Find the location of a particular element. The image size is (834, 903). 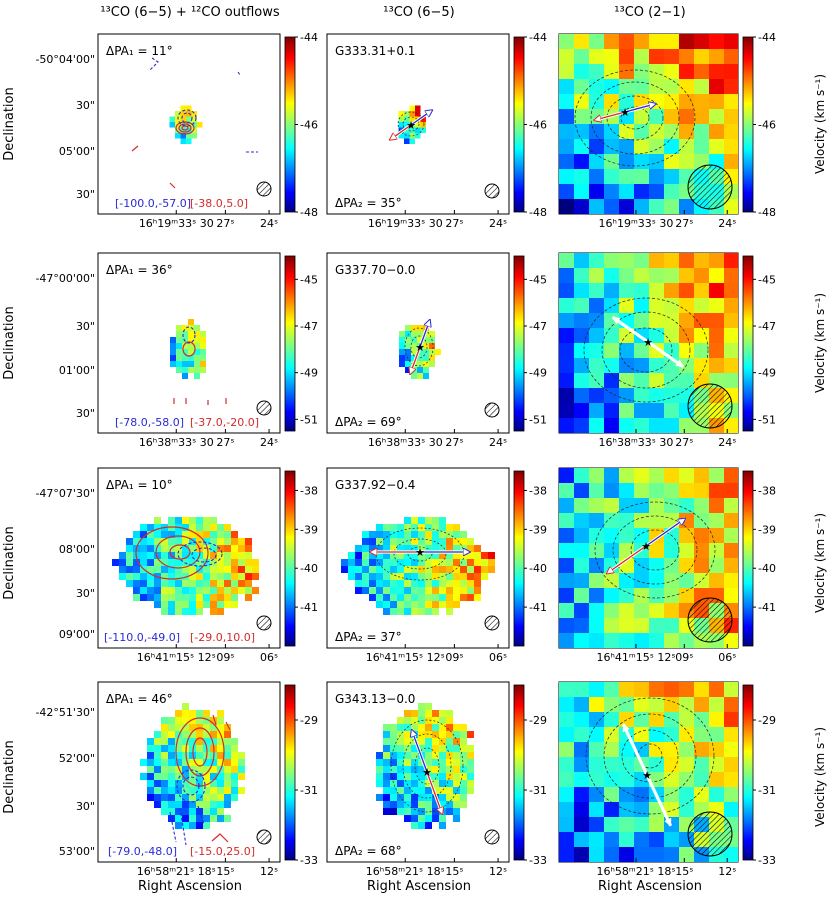

contours is located at coordinates (635, 118).